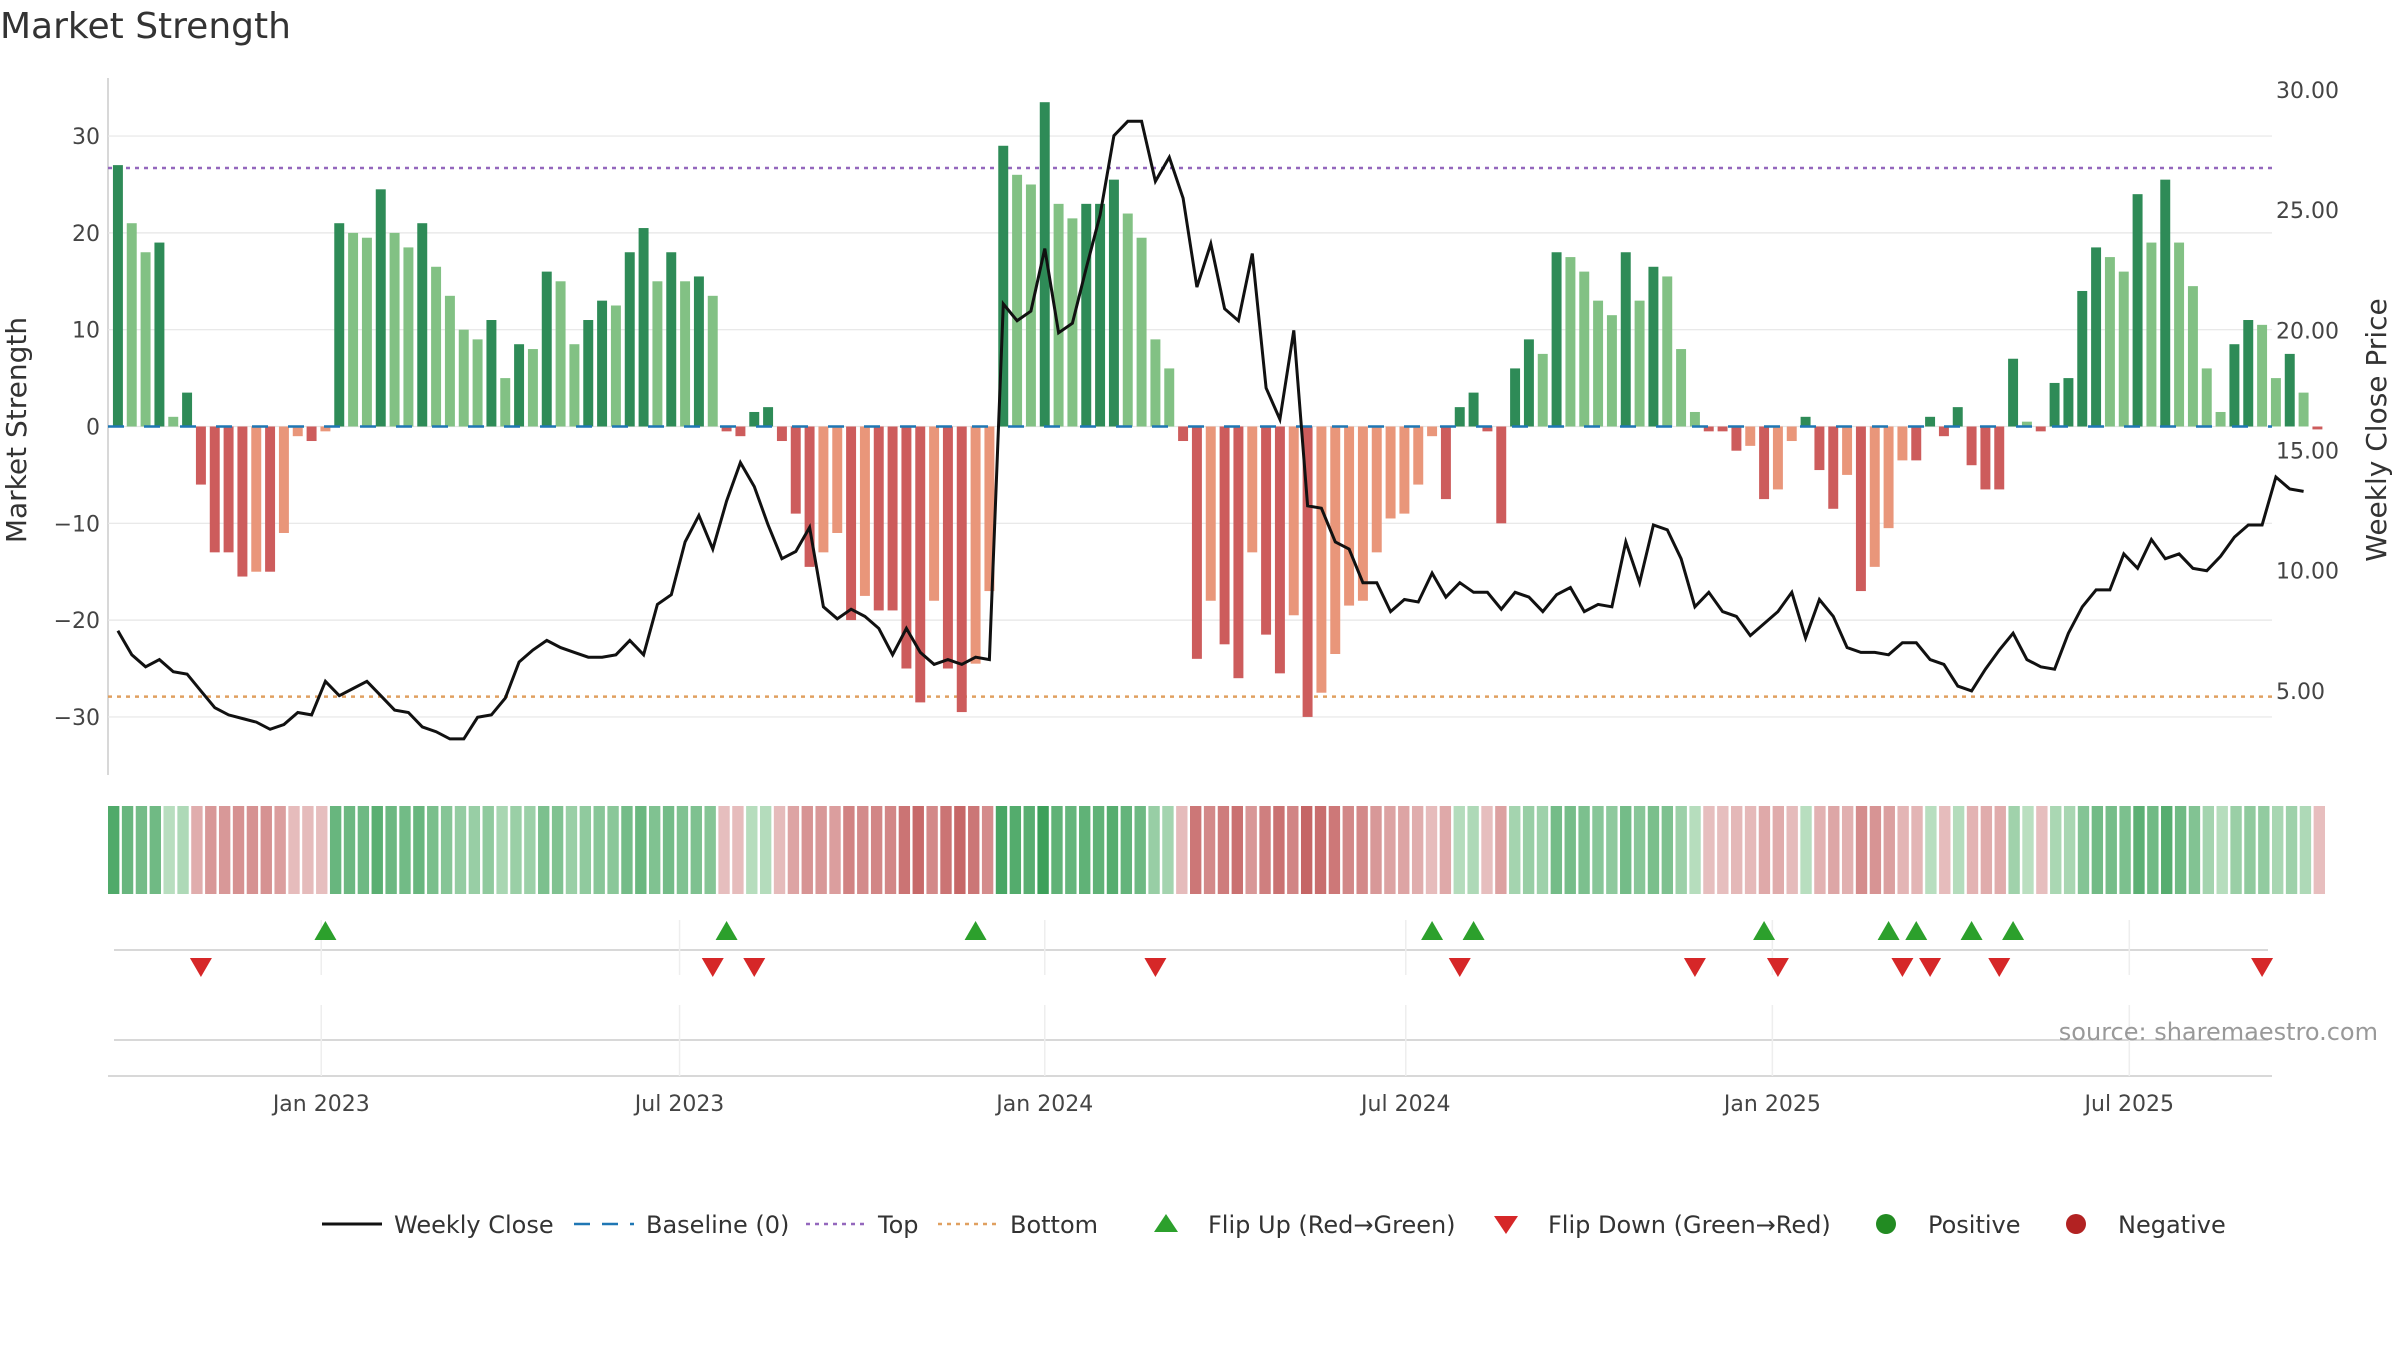 The width and height of the screenshot is (2400, 1350). I want to click on left-tick-label: 0, so click(93, 428).